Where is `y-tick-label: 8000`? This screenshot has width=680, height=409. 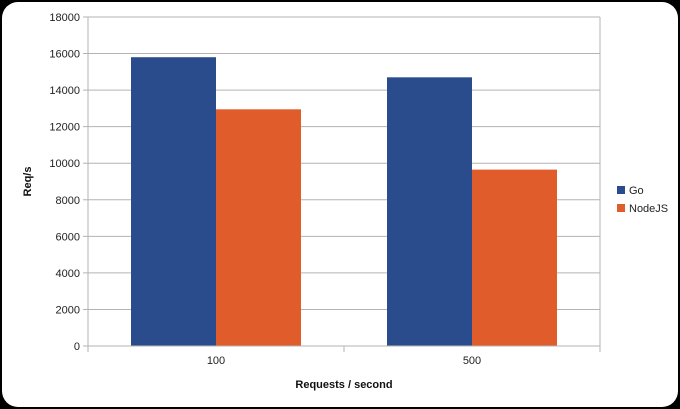 y-tick-label: 8000 is located at coordinates (68, 201).